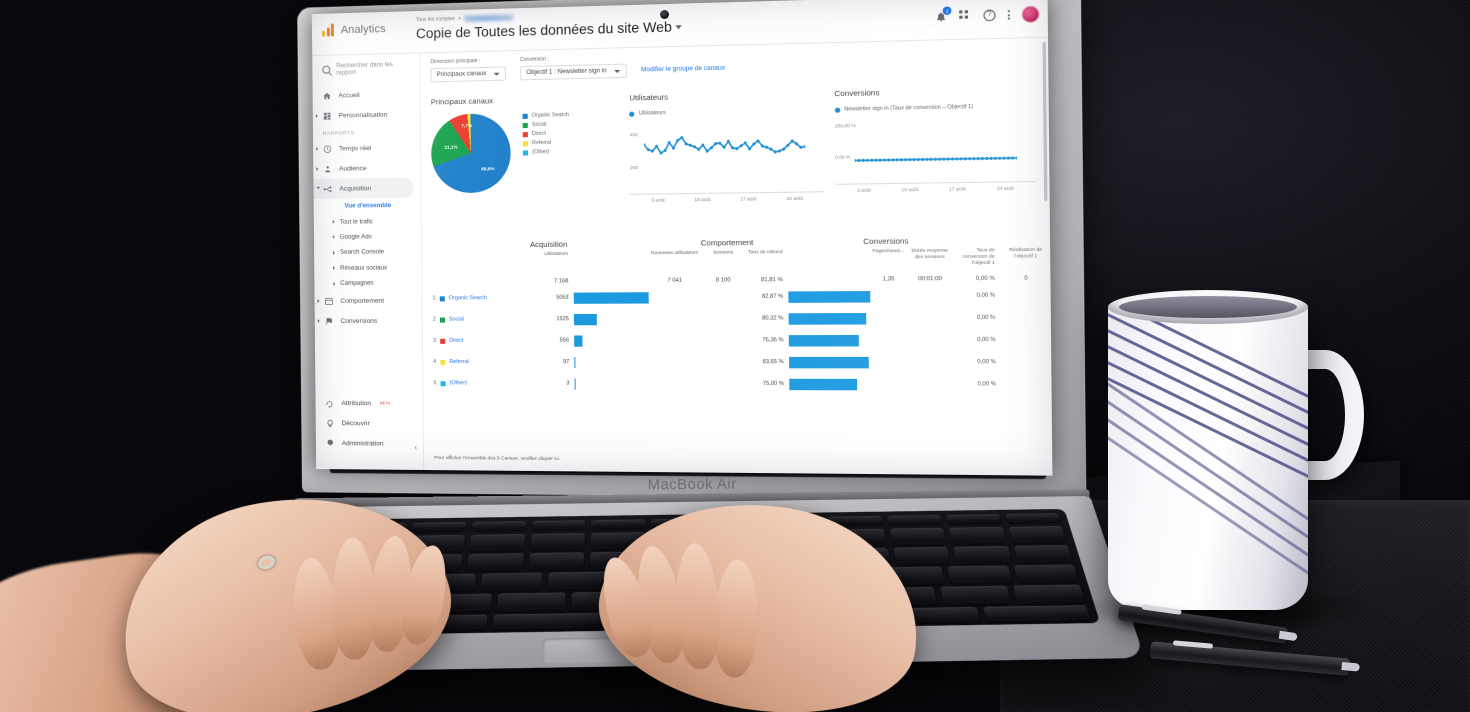 The image size is (1470, 712). I want to click on sidebar-subitem-google-ads: Google Ads, so click(367, 237).